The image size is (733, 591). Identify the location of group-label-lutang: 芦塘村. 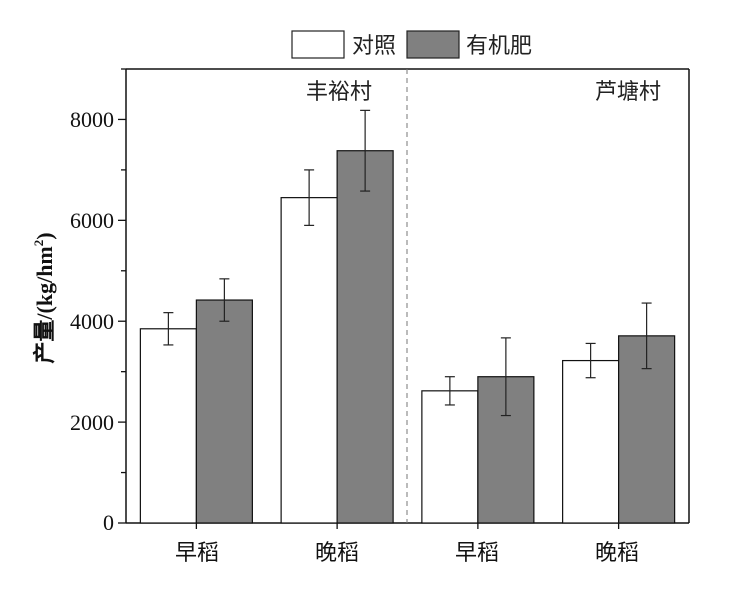
(628, 92).